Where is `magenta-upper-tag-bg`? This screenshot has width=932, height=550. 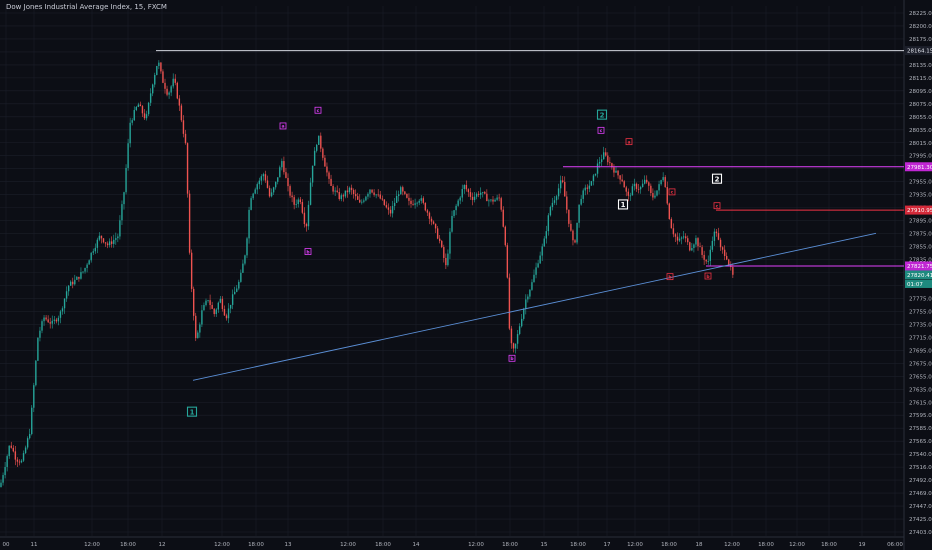 magenta-upper-tag-bg is located at coordinates (918, 167).